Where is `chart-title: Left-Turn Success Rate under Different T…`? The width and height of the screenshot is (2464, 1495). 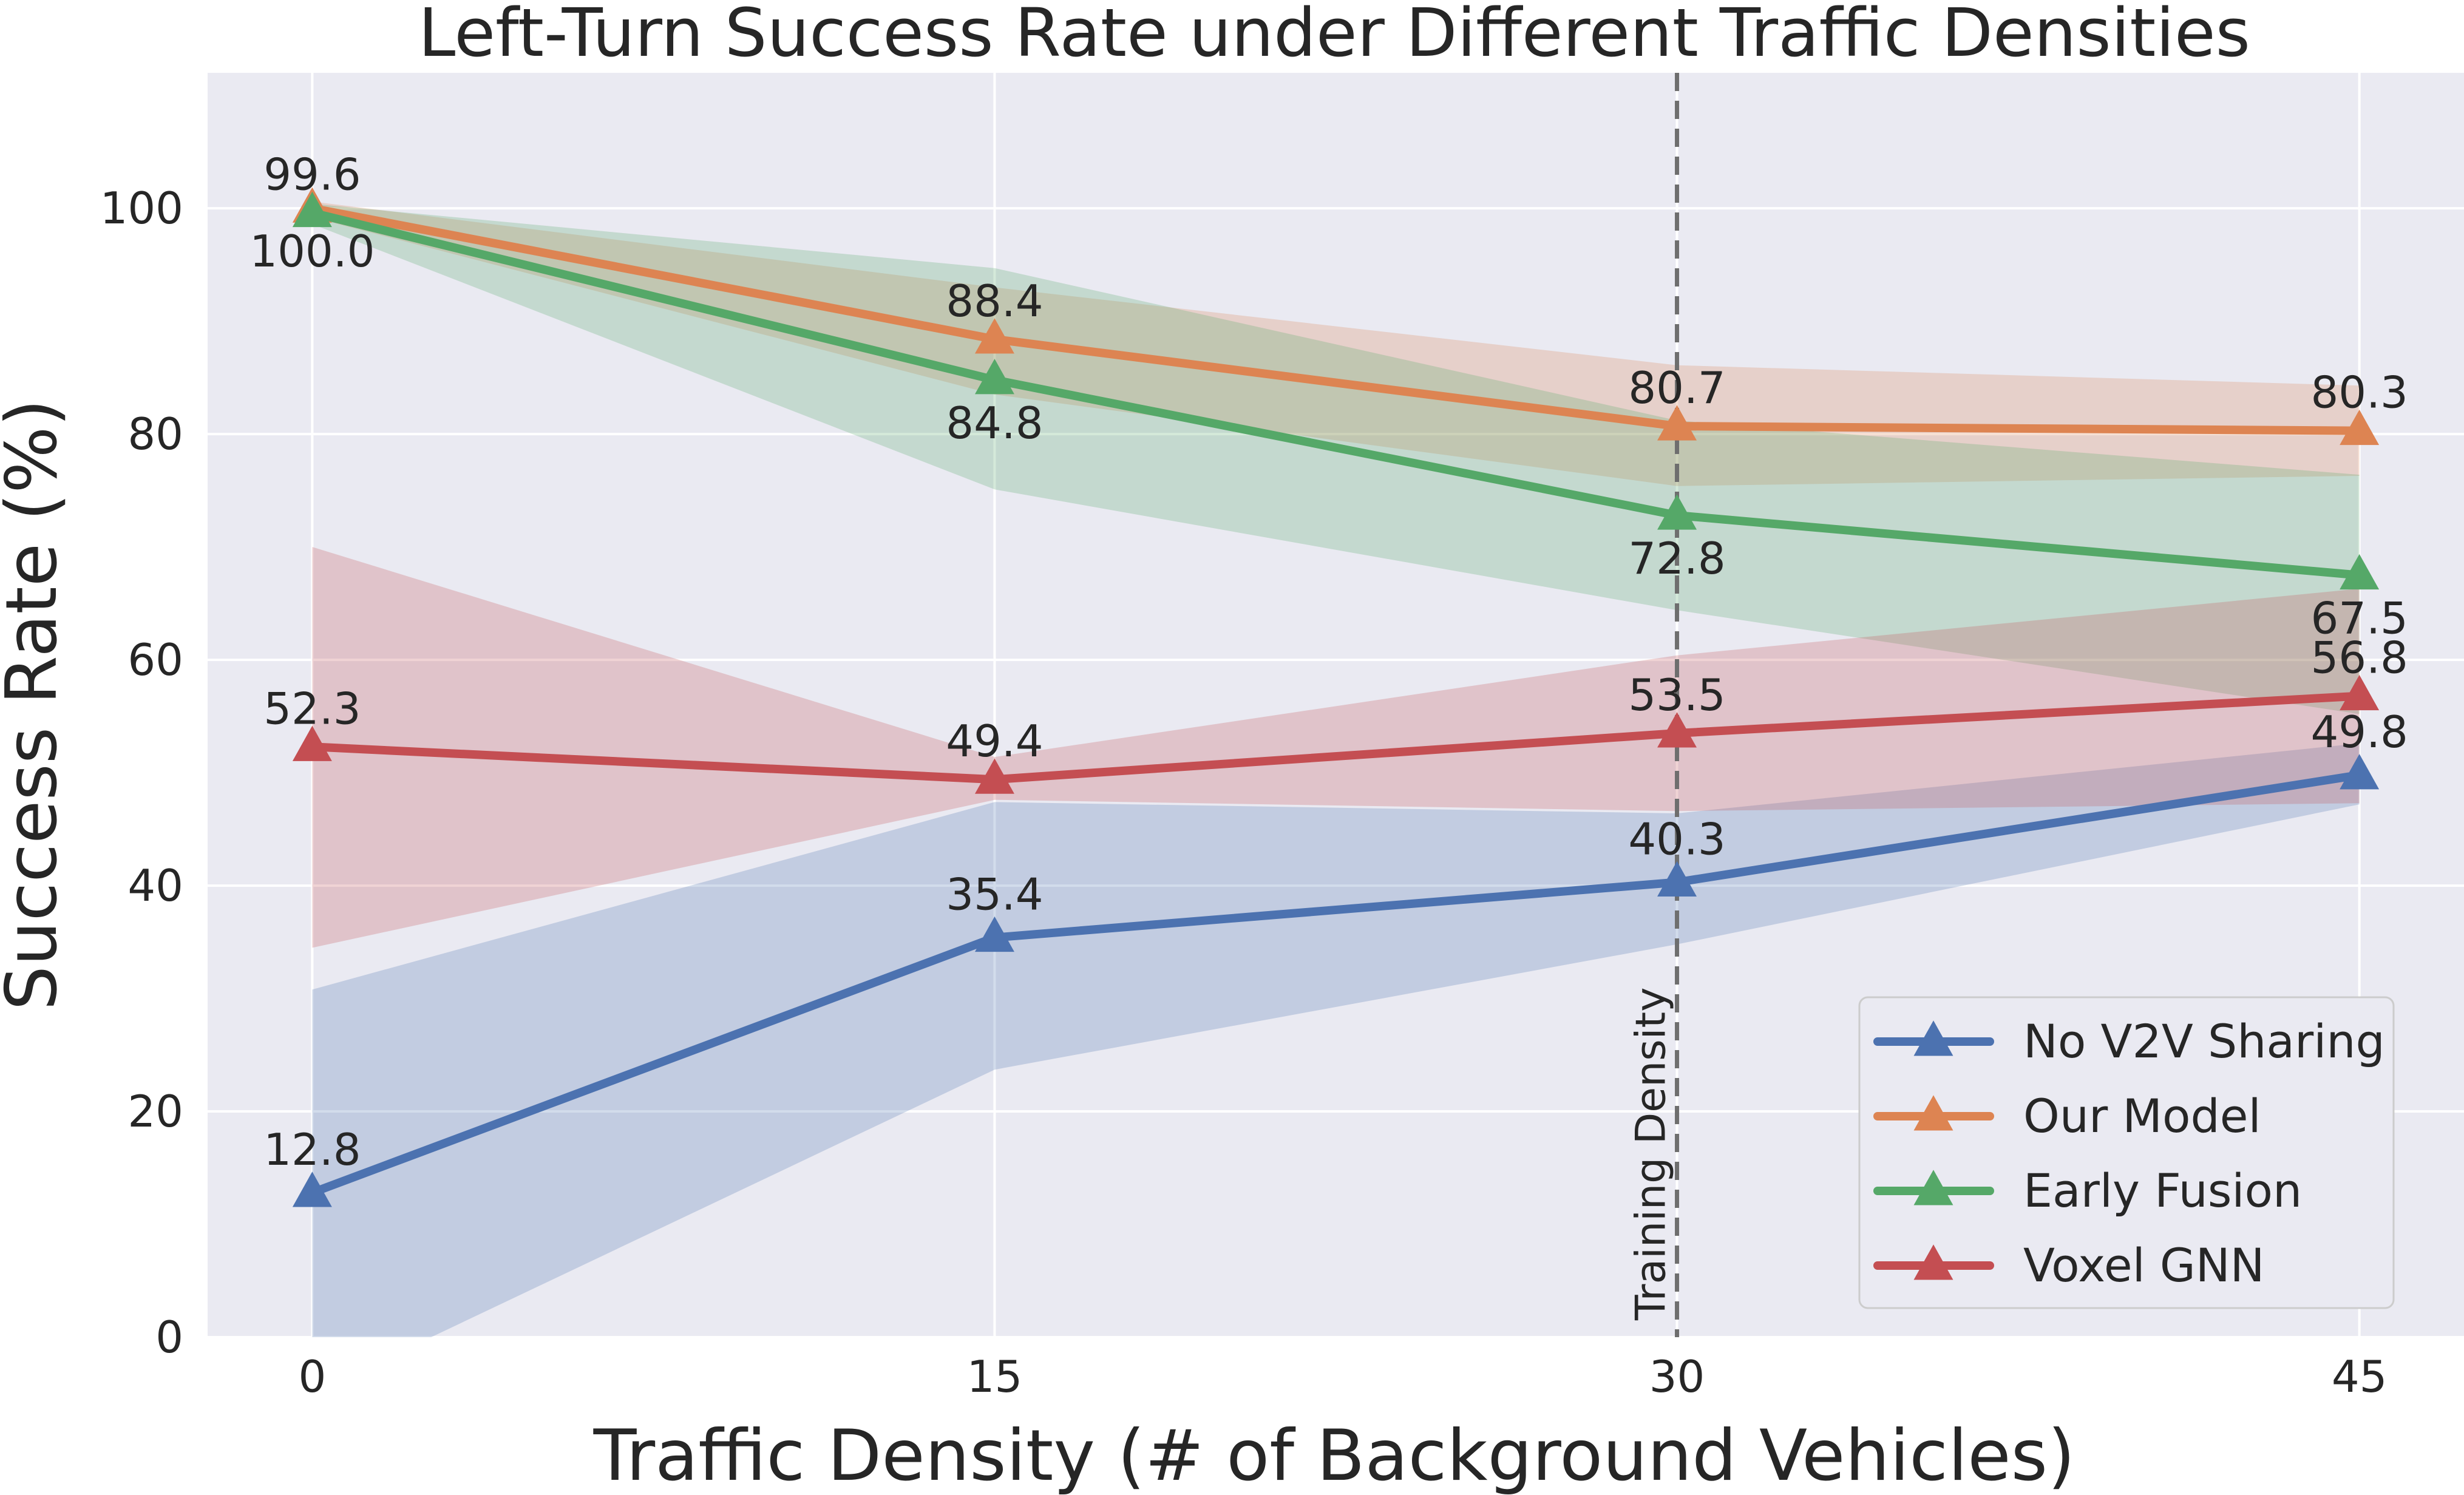 chart-title: Left-Turn Success Rate under Different T… is located at coordinates (1334, 36).